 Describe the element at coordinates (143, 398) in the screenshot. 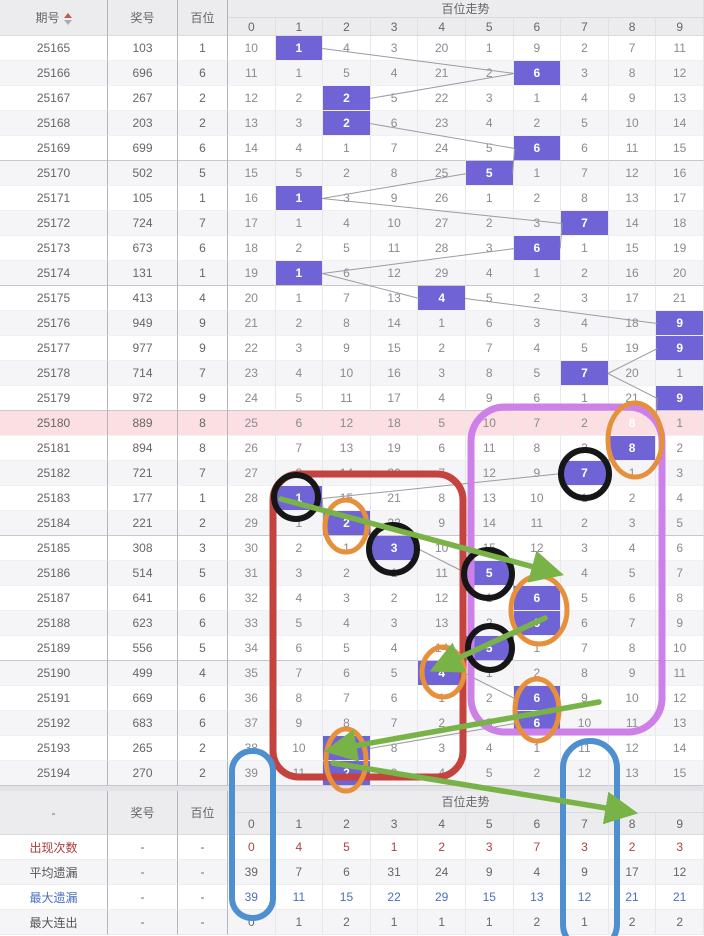

I see `winning-number-cell: 972` at that location.